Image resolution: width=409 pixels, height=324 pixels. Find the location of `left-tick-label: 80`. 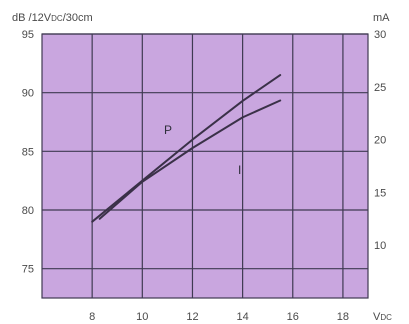

left-tick-label: 80 is located at coordinates (28, 211).